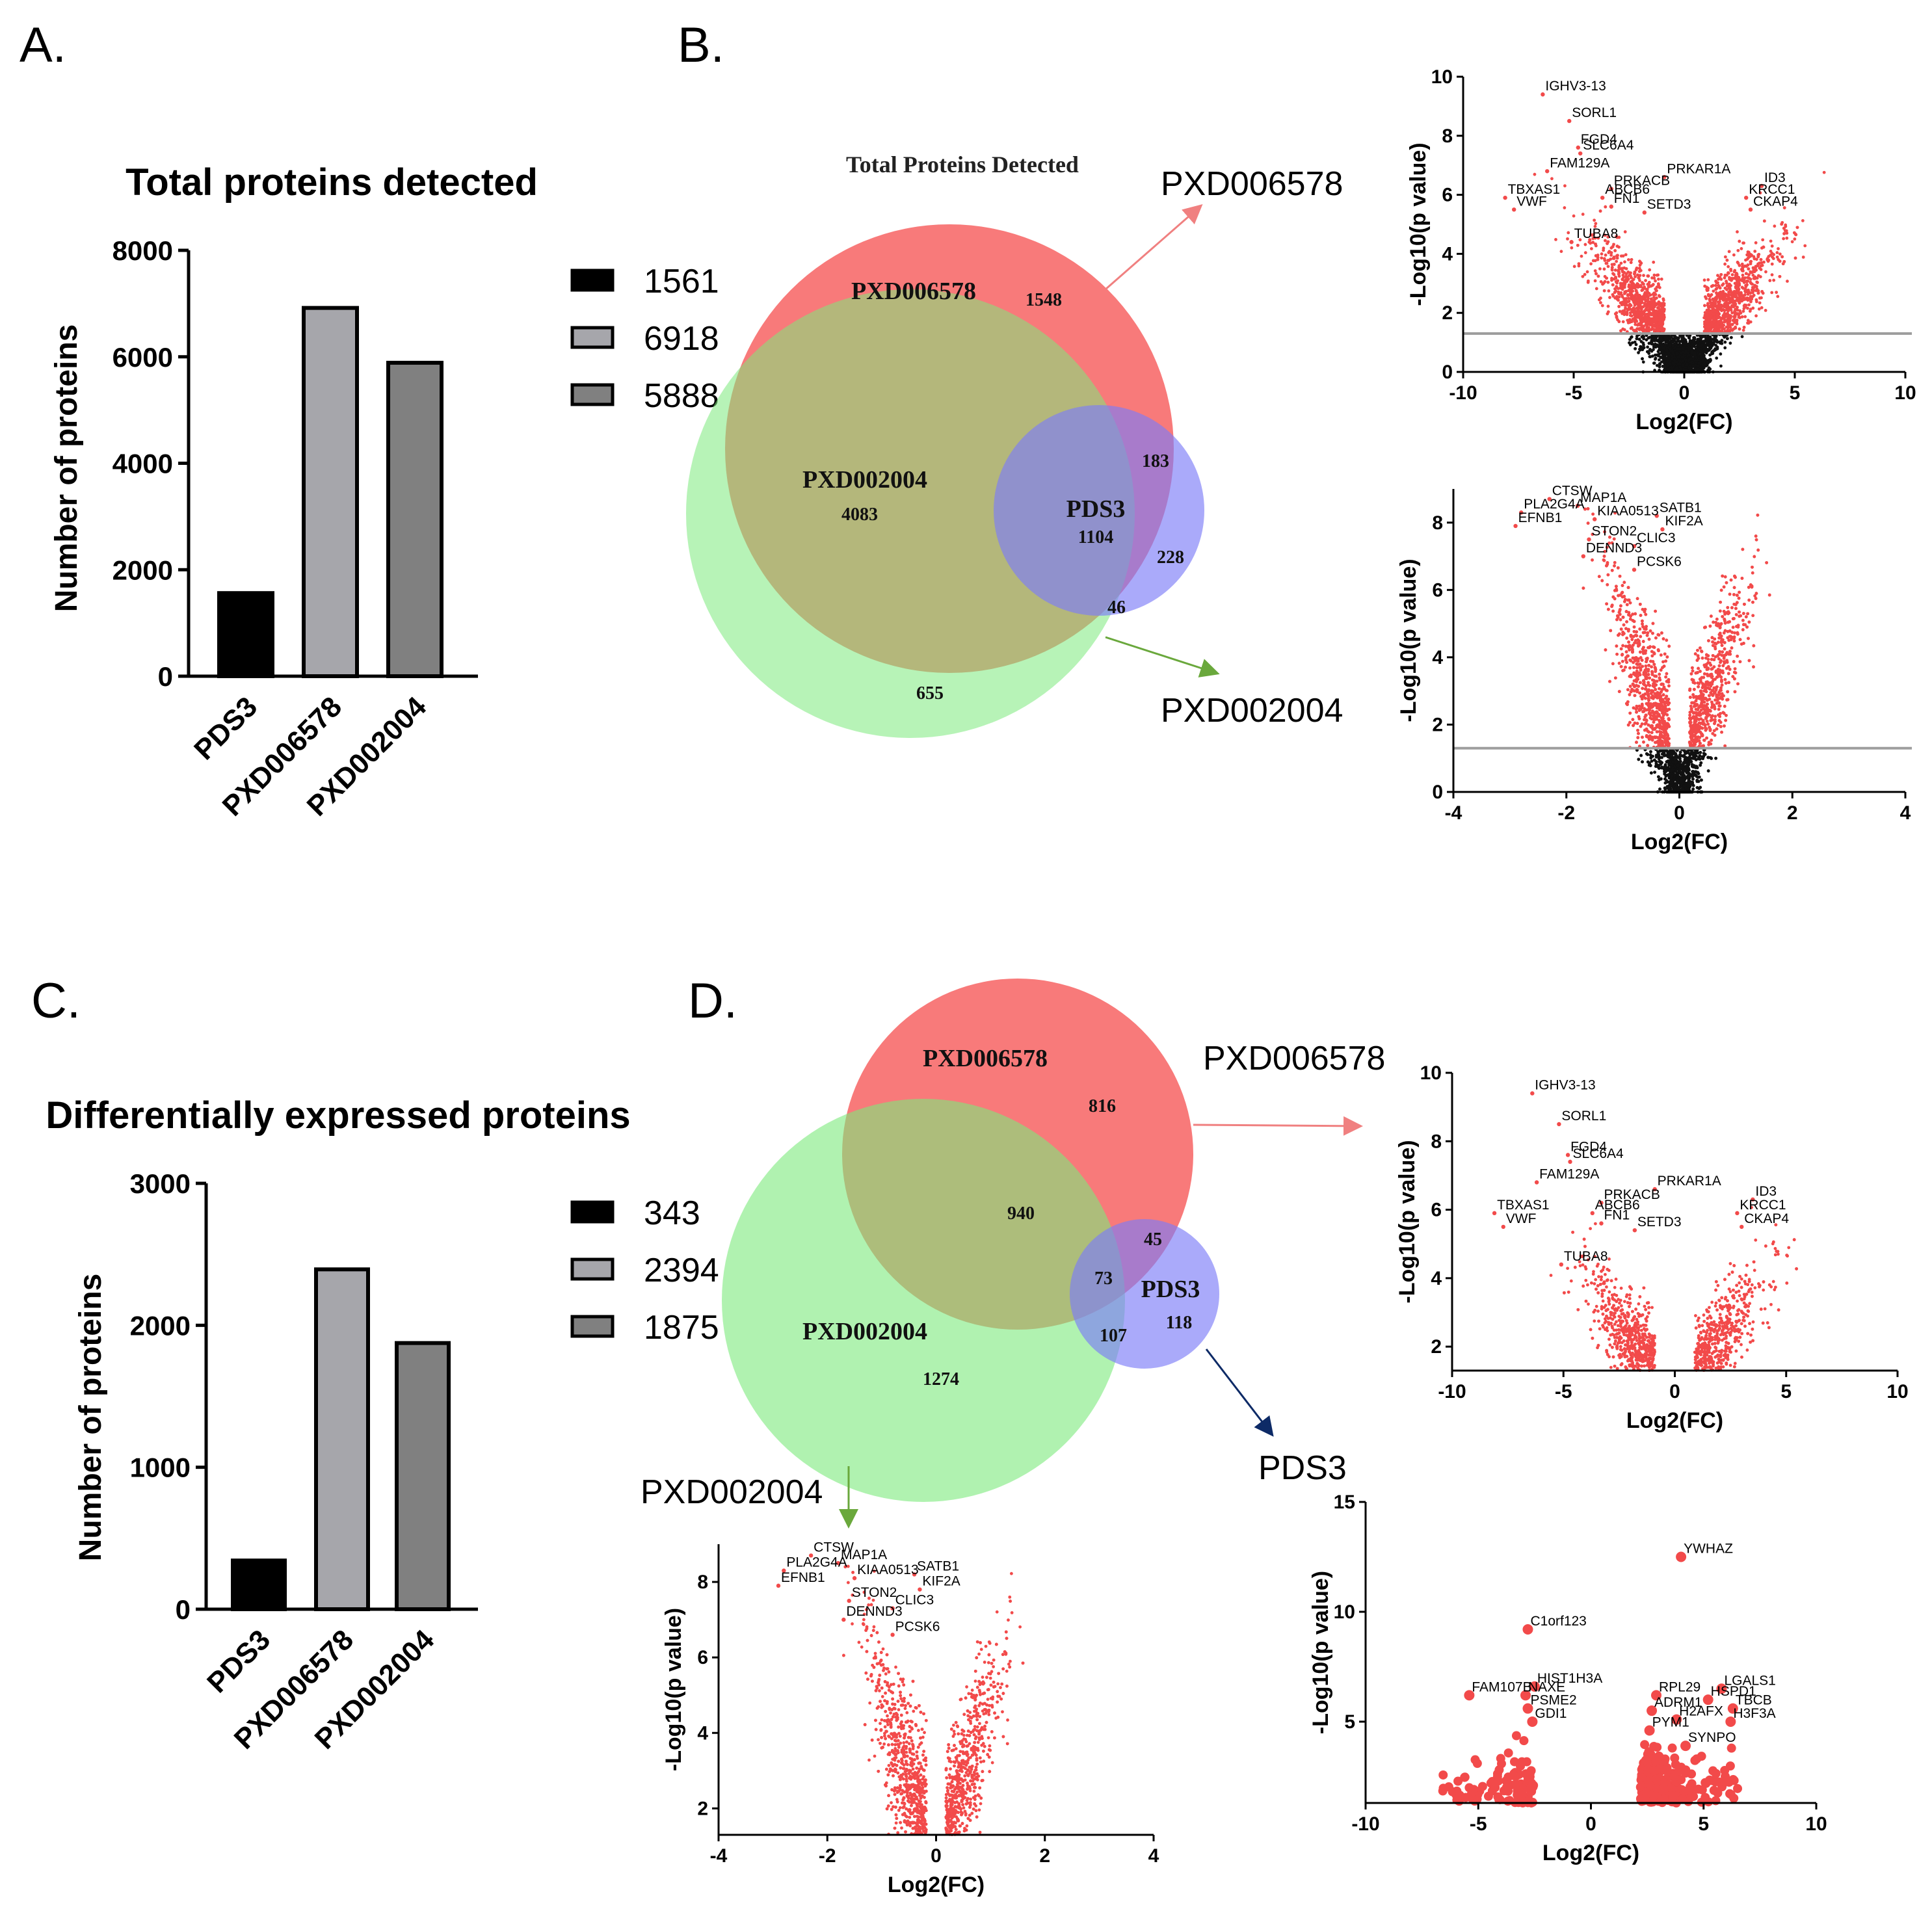  What do you see at coordinates (56, 1001) in the screenshot?
I see `panel-label-c: C.` at bounding box center [56, 1001].